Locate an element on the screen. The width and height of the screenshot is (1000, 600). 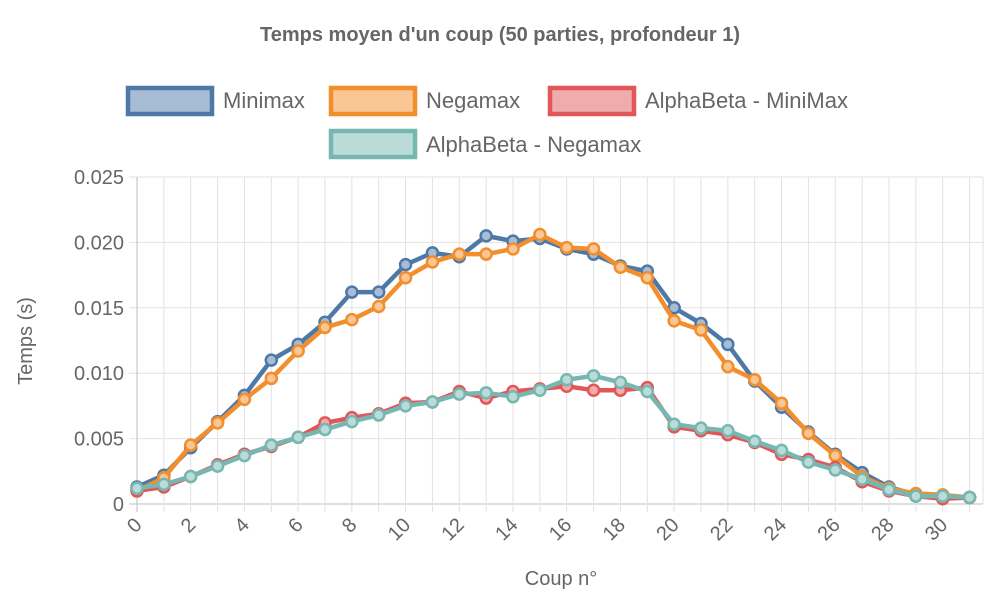
legend-item: Negamax is located at coordinates (424, 101).